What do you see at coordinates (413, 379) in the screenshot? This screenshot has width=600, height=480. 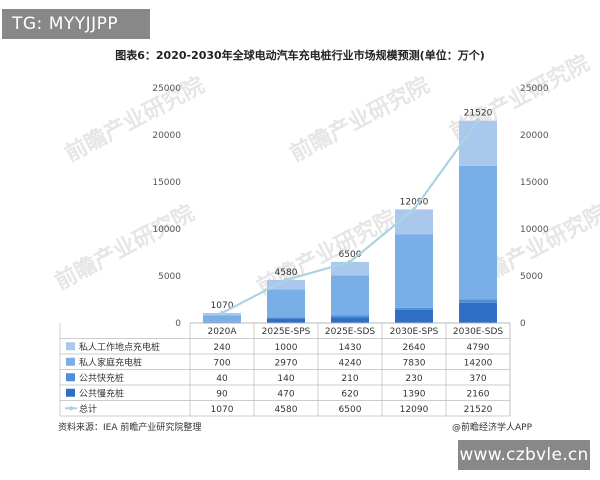 I see `table-cell: 230` at bounding box center [413, 379].